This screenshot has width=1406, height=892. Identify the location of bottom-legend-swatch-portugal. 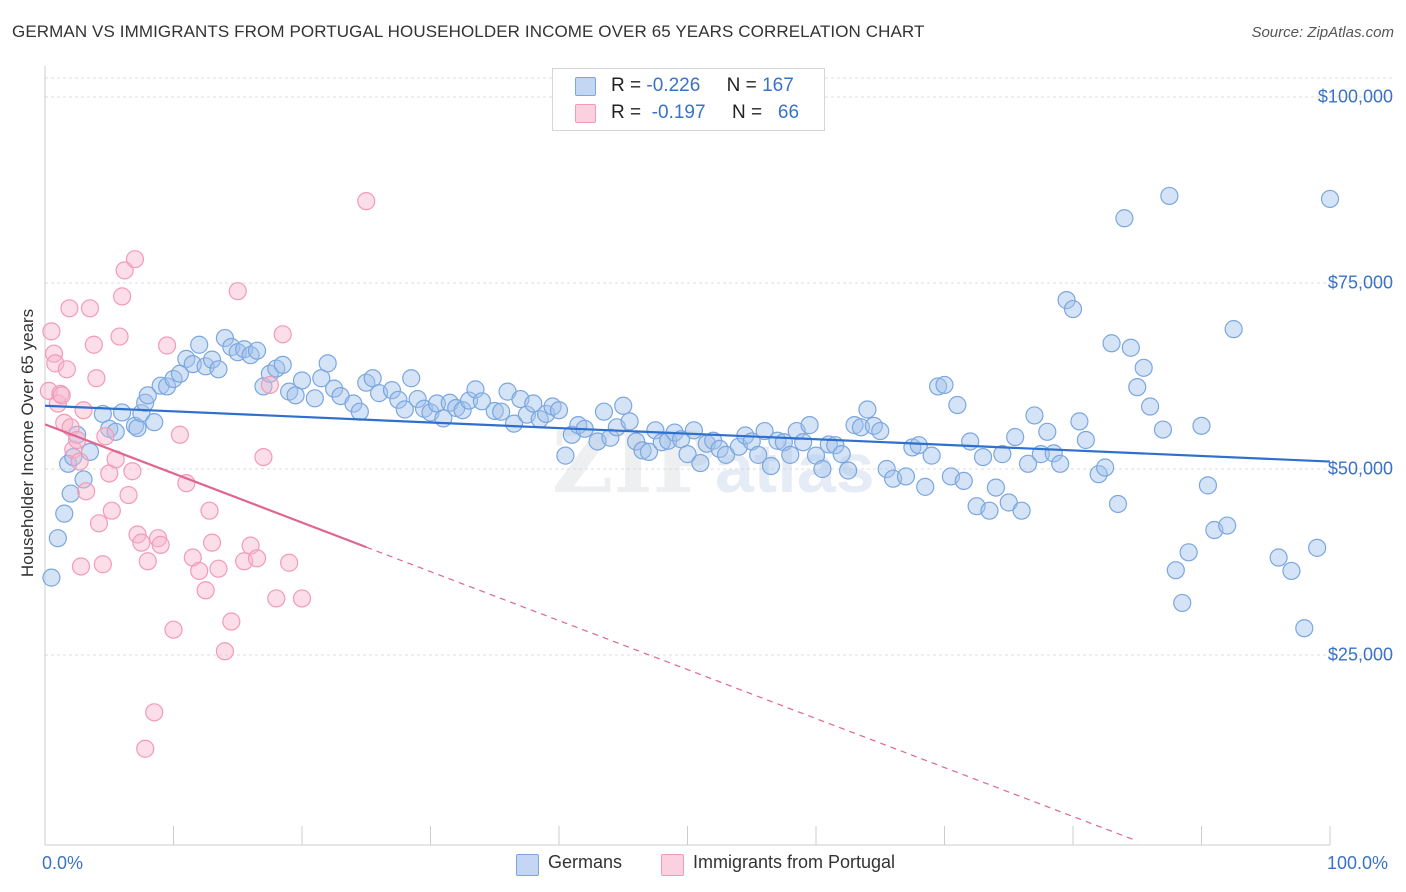
(672, 865).